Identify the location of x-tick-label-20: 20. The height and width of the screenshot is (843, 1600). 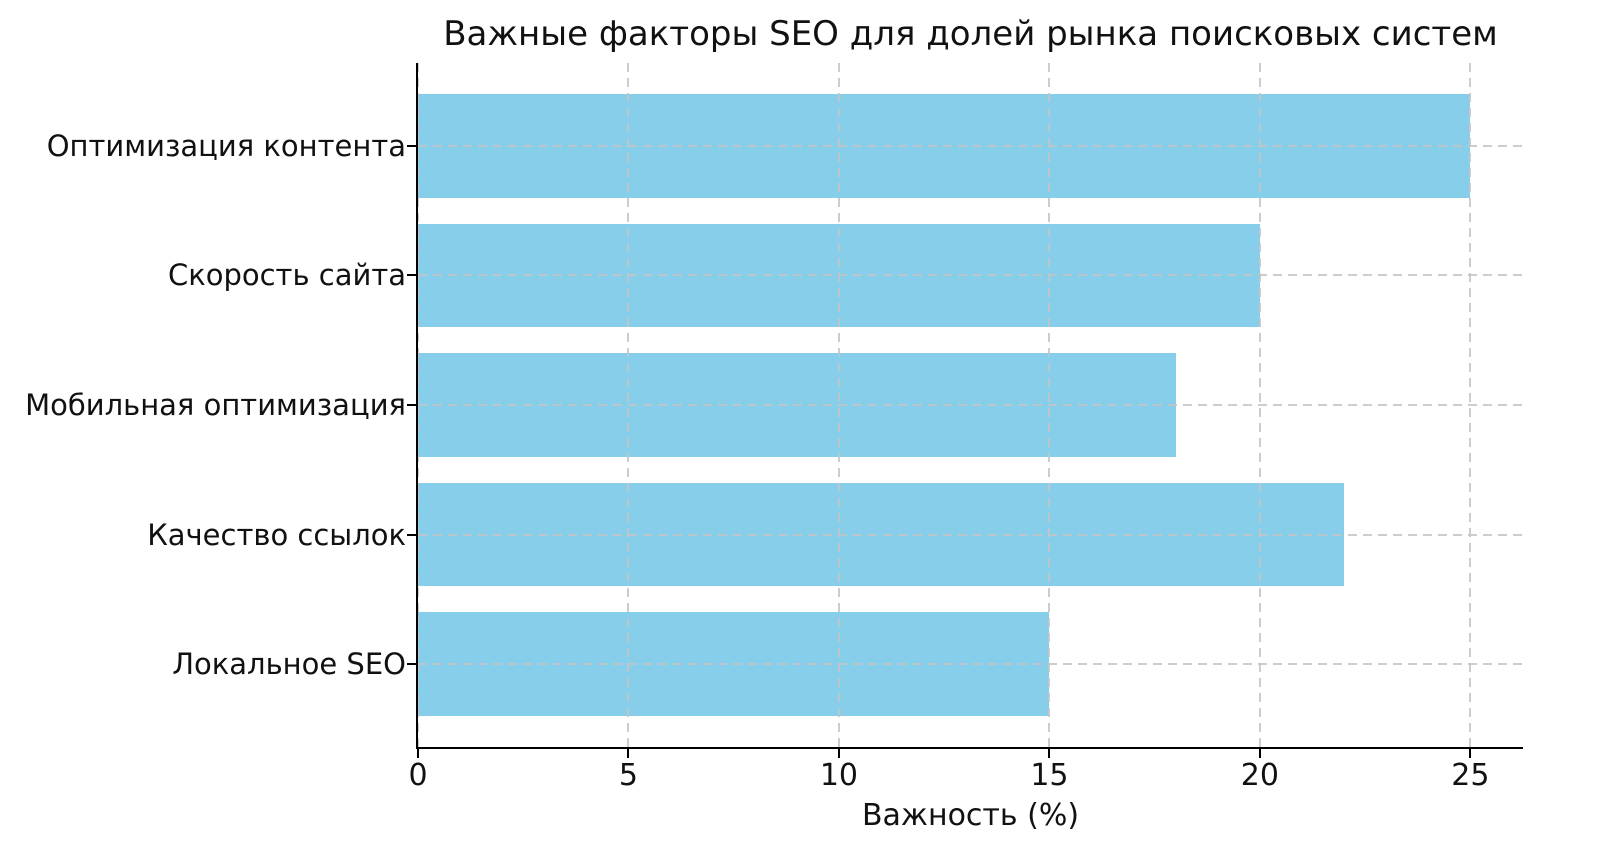
(1259, 775).